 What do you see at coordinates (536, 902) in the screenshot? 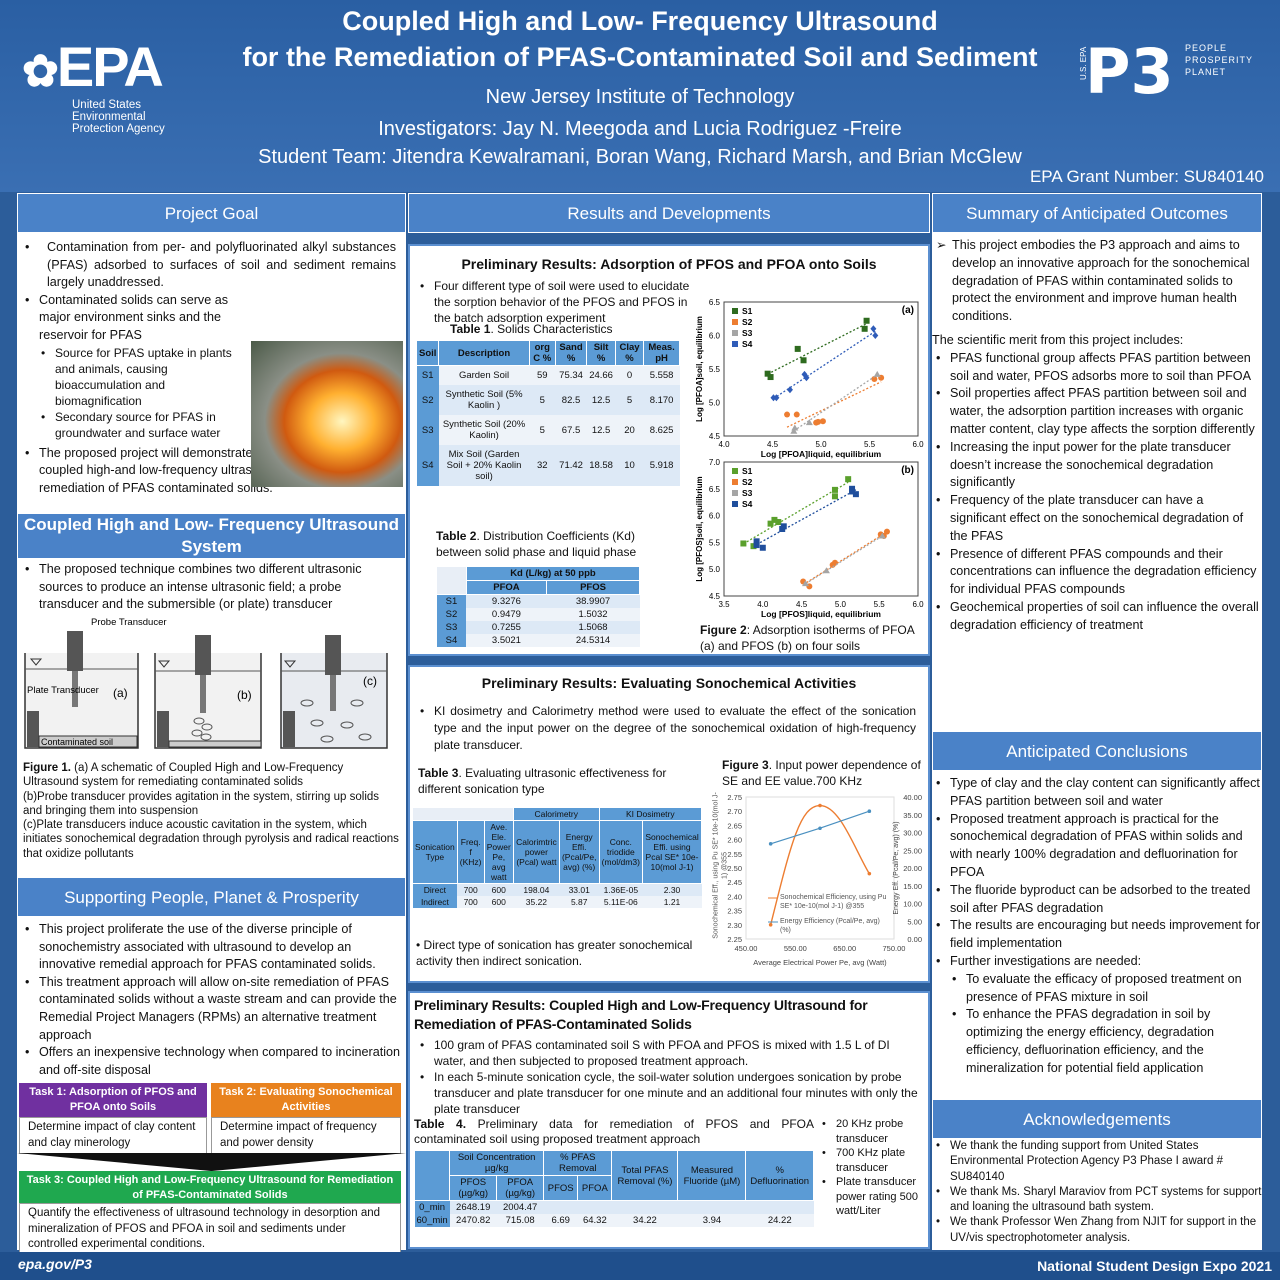
I see `table-cell: 35.22` at bounding box center [536, 902].